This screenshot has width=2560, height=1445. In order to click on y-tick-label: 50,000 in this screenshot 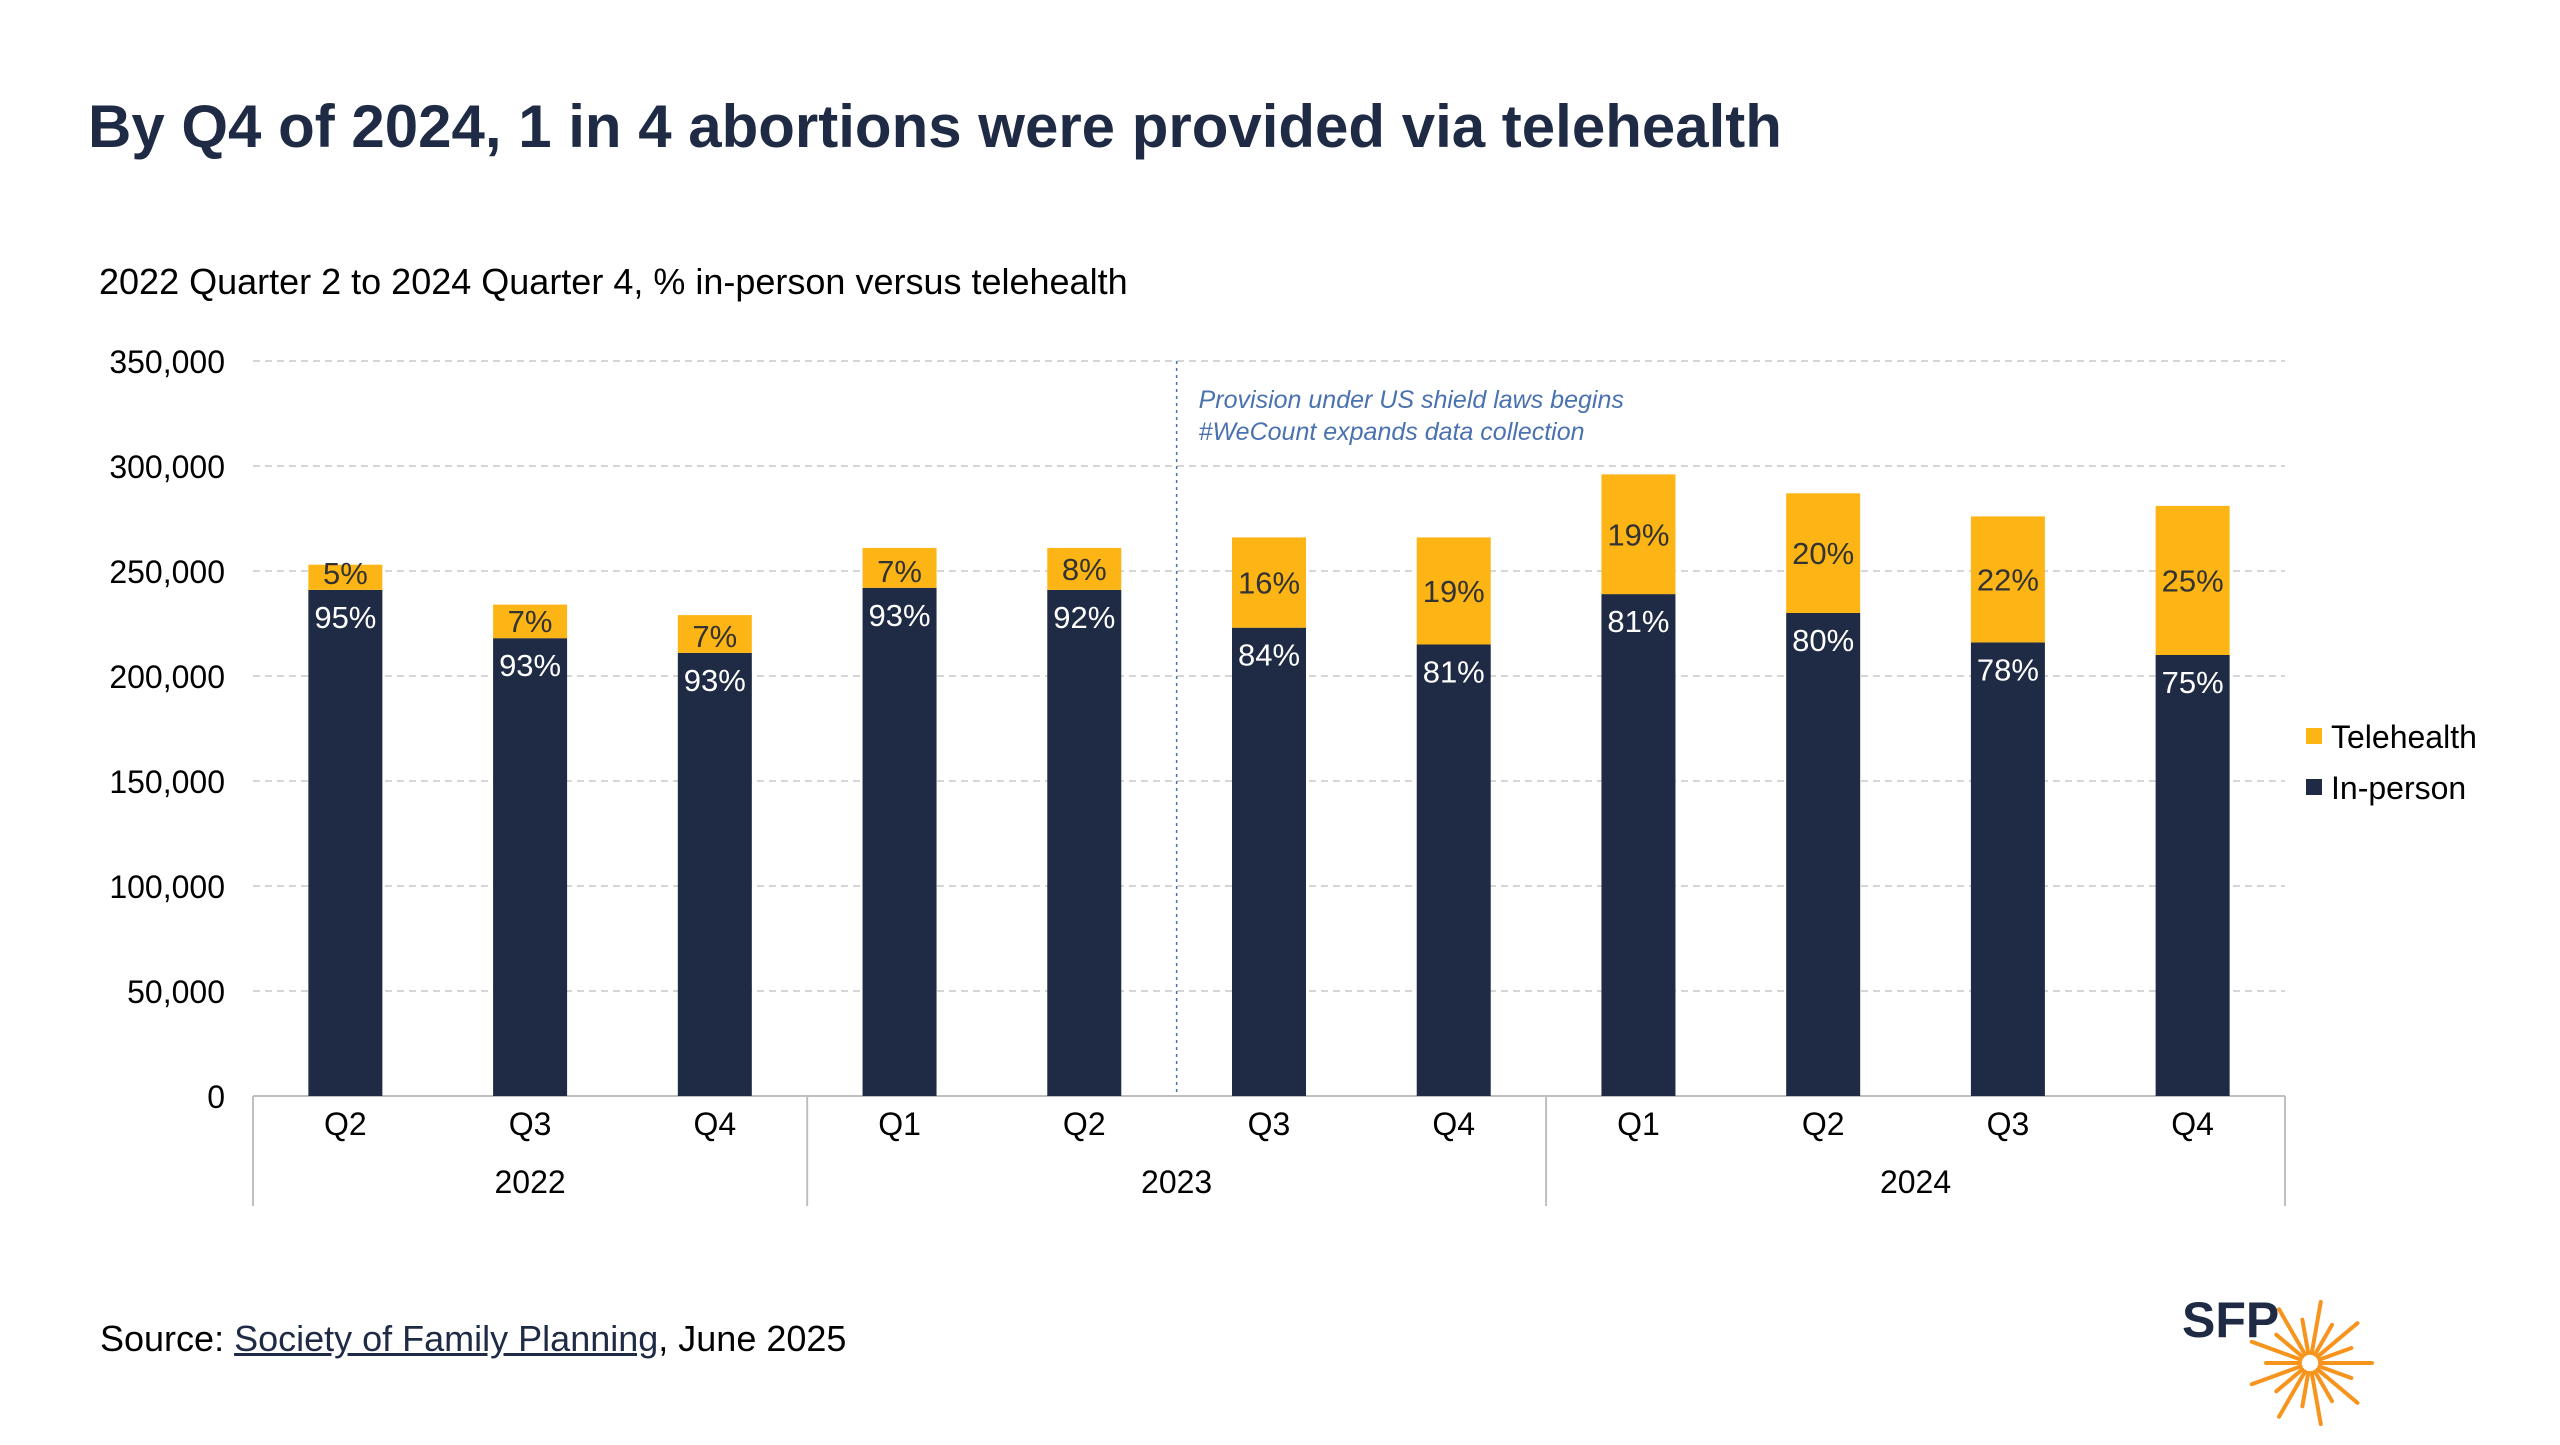, I will do `click(176, 992)`.